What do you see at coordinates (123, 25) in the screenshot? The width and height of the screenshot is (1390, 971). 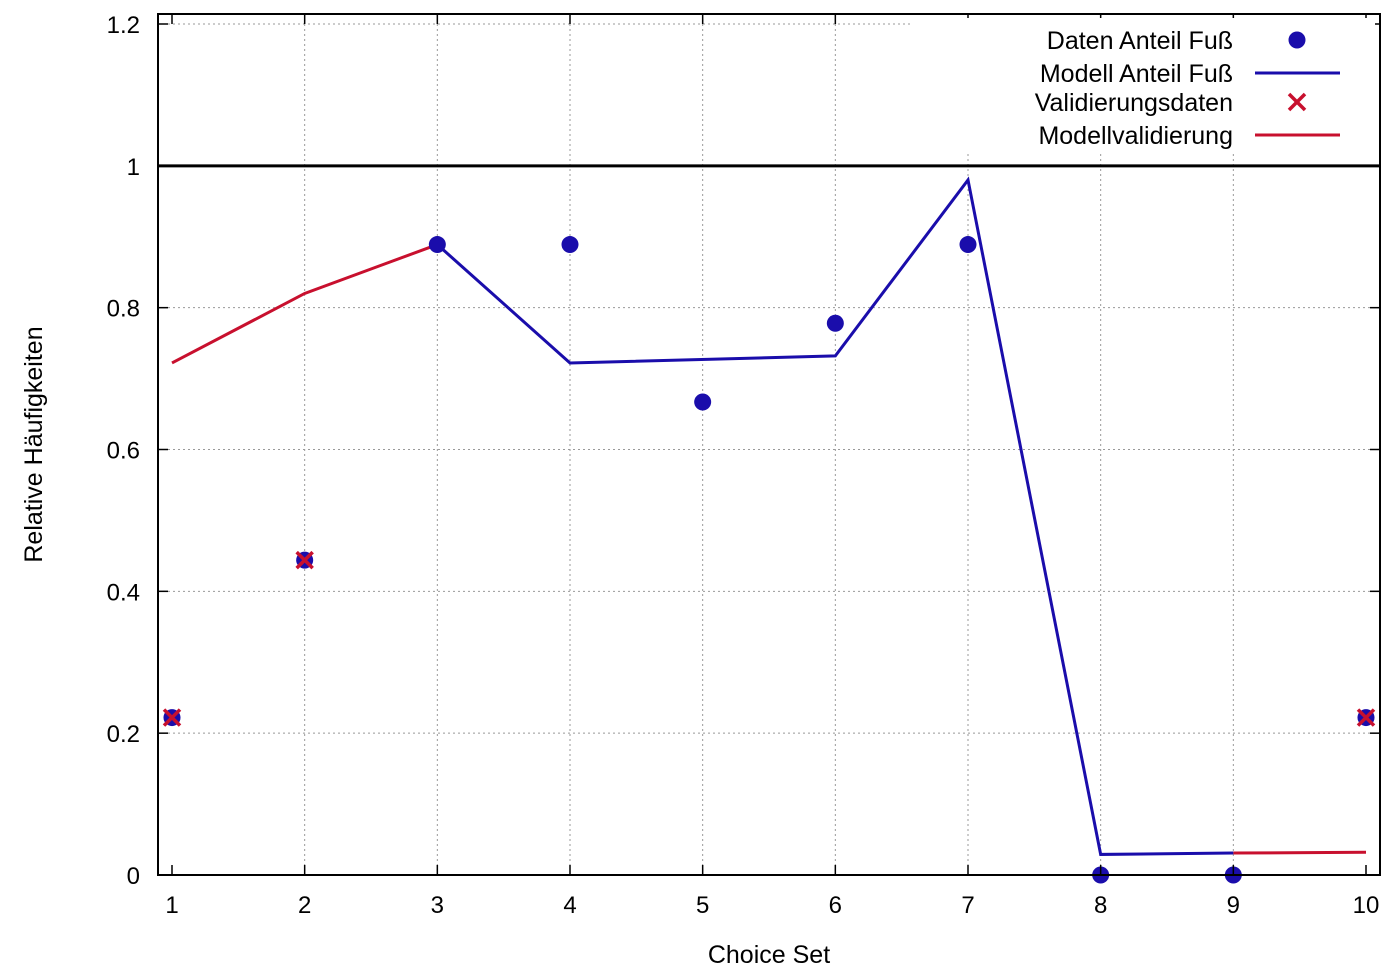 I see `y-tick-label: 1.2` at bounding box center [123, 25].